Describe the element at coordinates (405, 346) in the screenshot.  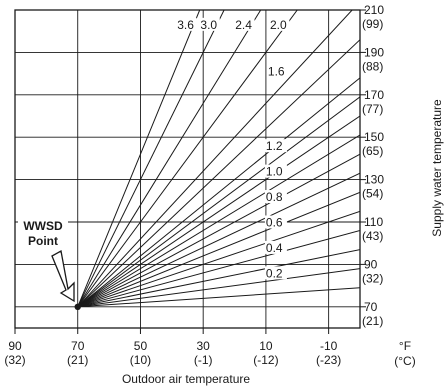
I see `x-unit-fahrenheit: °F` at that location.